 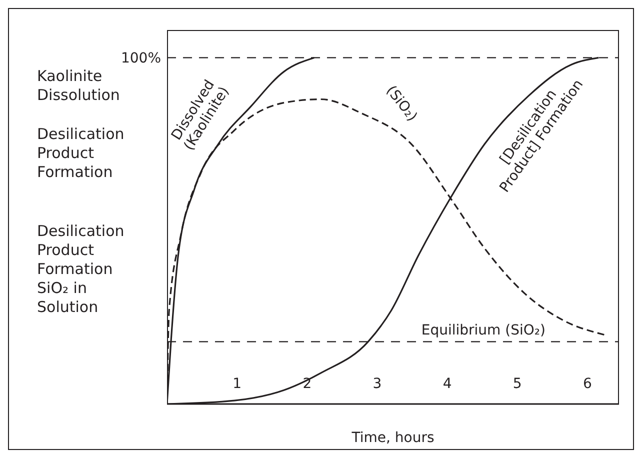 I want to click on text: Desilication Product Formation SiO₂ in Solution, so click(x=81, y=269).